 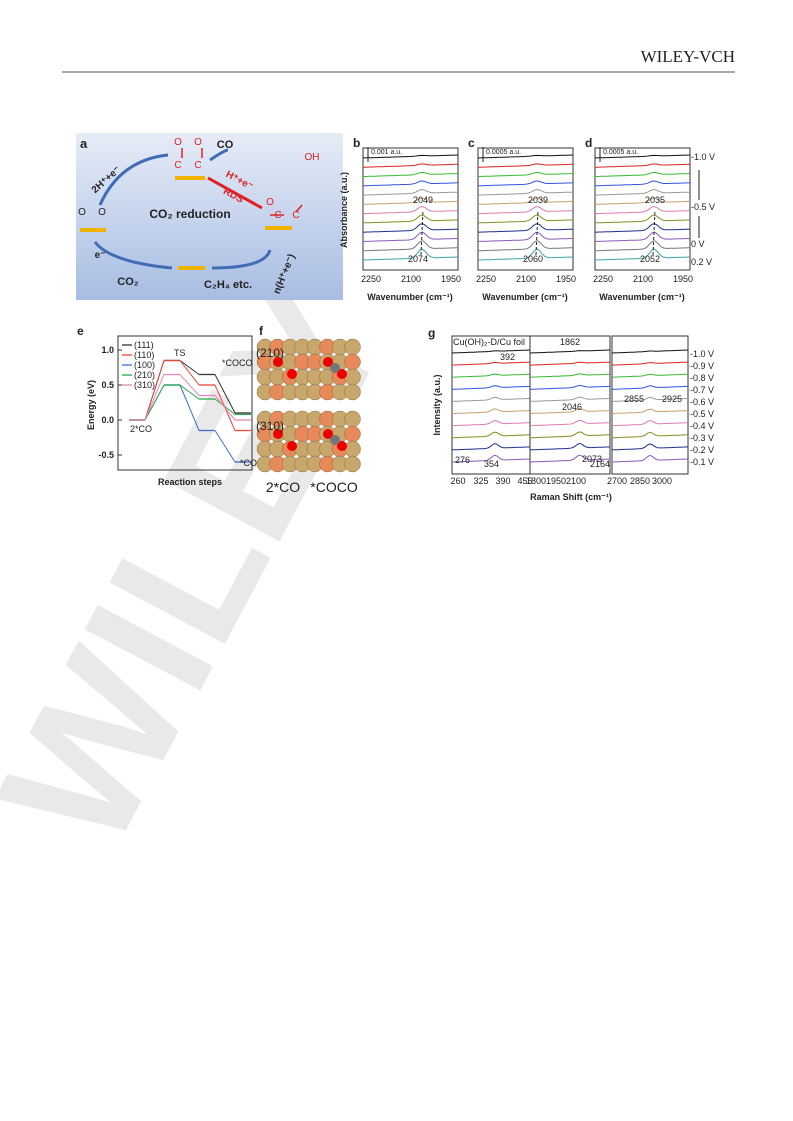 I want to click on scheme-text: CO, so click(x=225, y=145).